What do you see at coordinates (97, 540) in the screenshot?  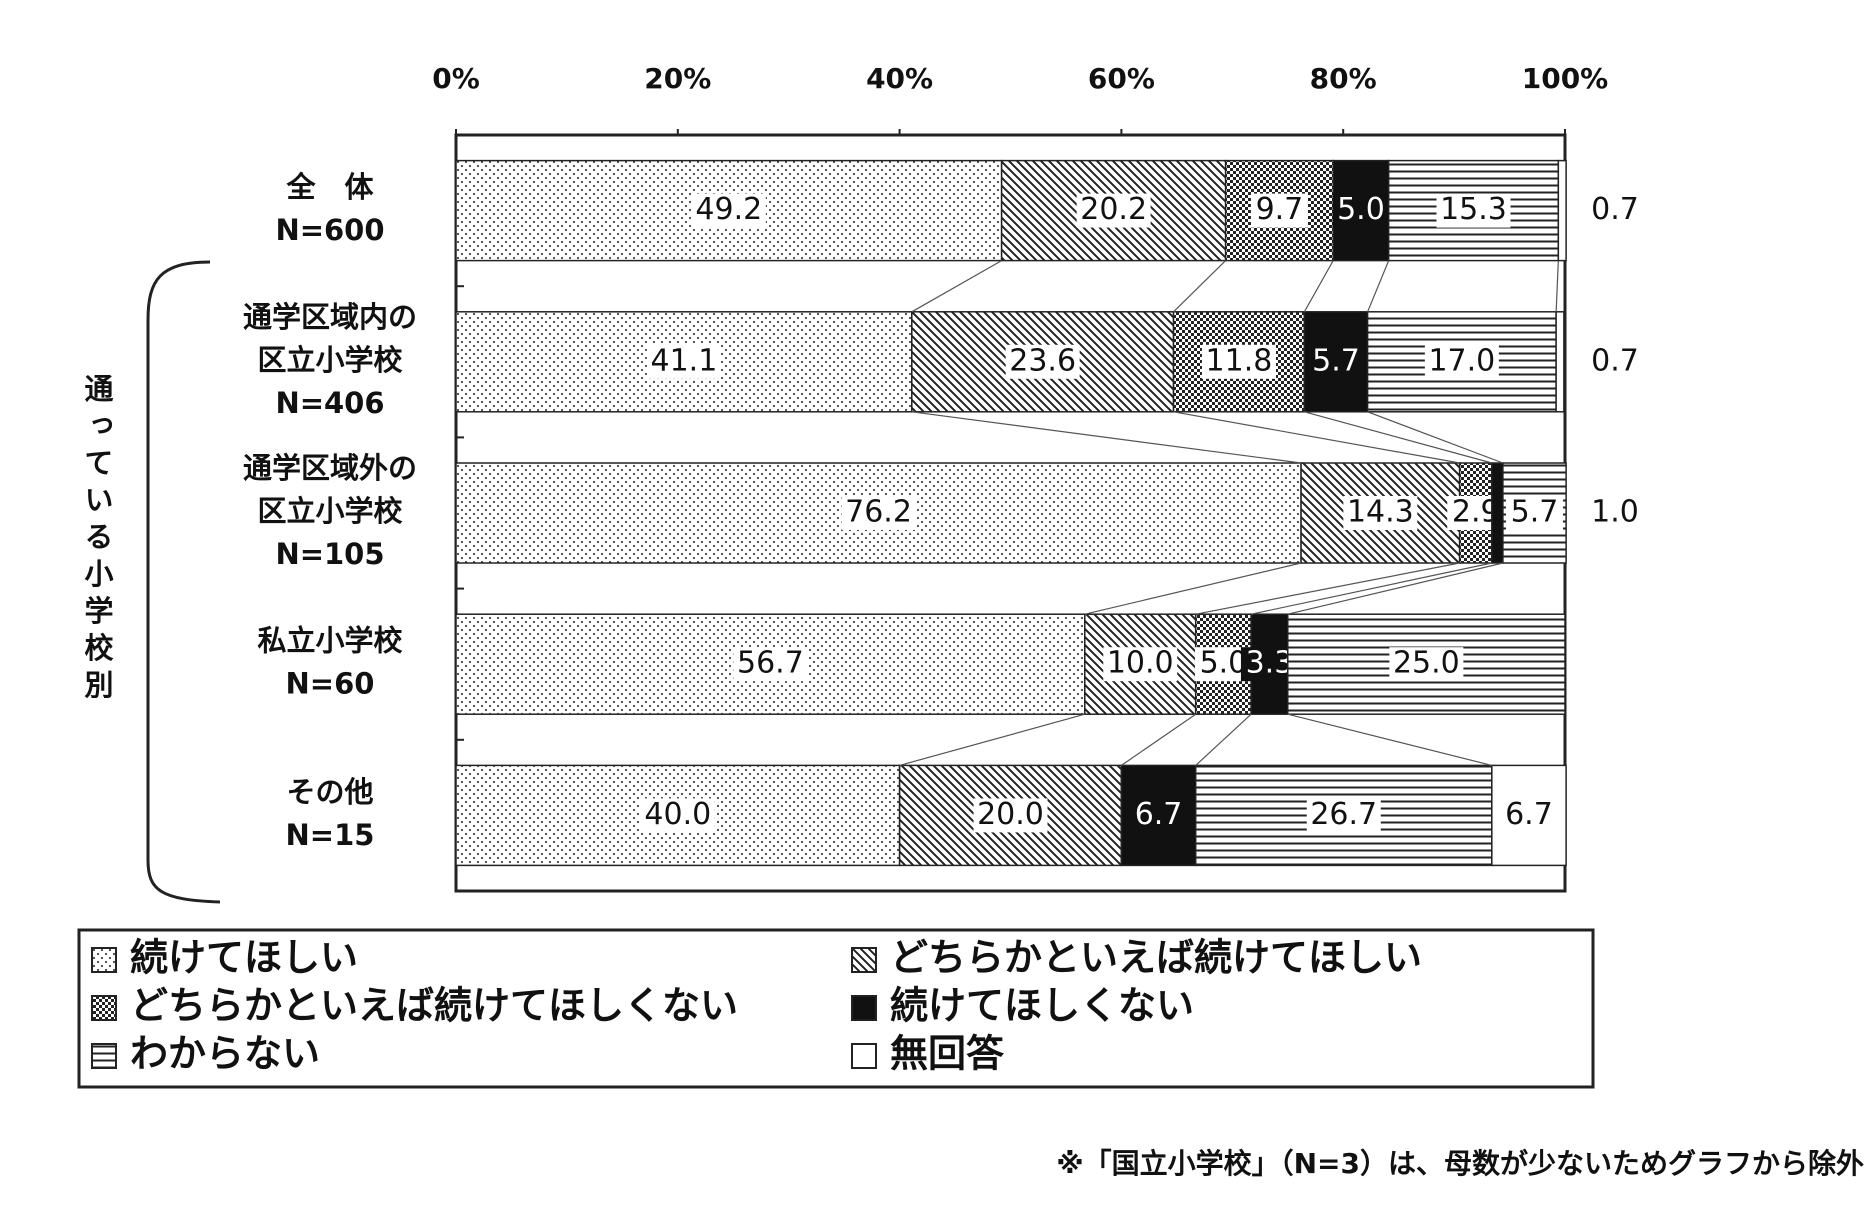 I see `group-label: 通っている小学校別` at bounding box center [97, 540].